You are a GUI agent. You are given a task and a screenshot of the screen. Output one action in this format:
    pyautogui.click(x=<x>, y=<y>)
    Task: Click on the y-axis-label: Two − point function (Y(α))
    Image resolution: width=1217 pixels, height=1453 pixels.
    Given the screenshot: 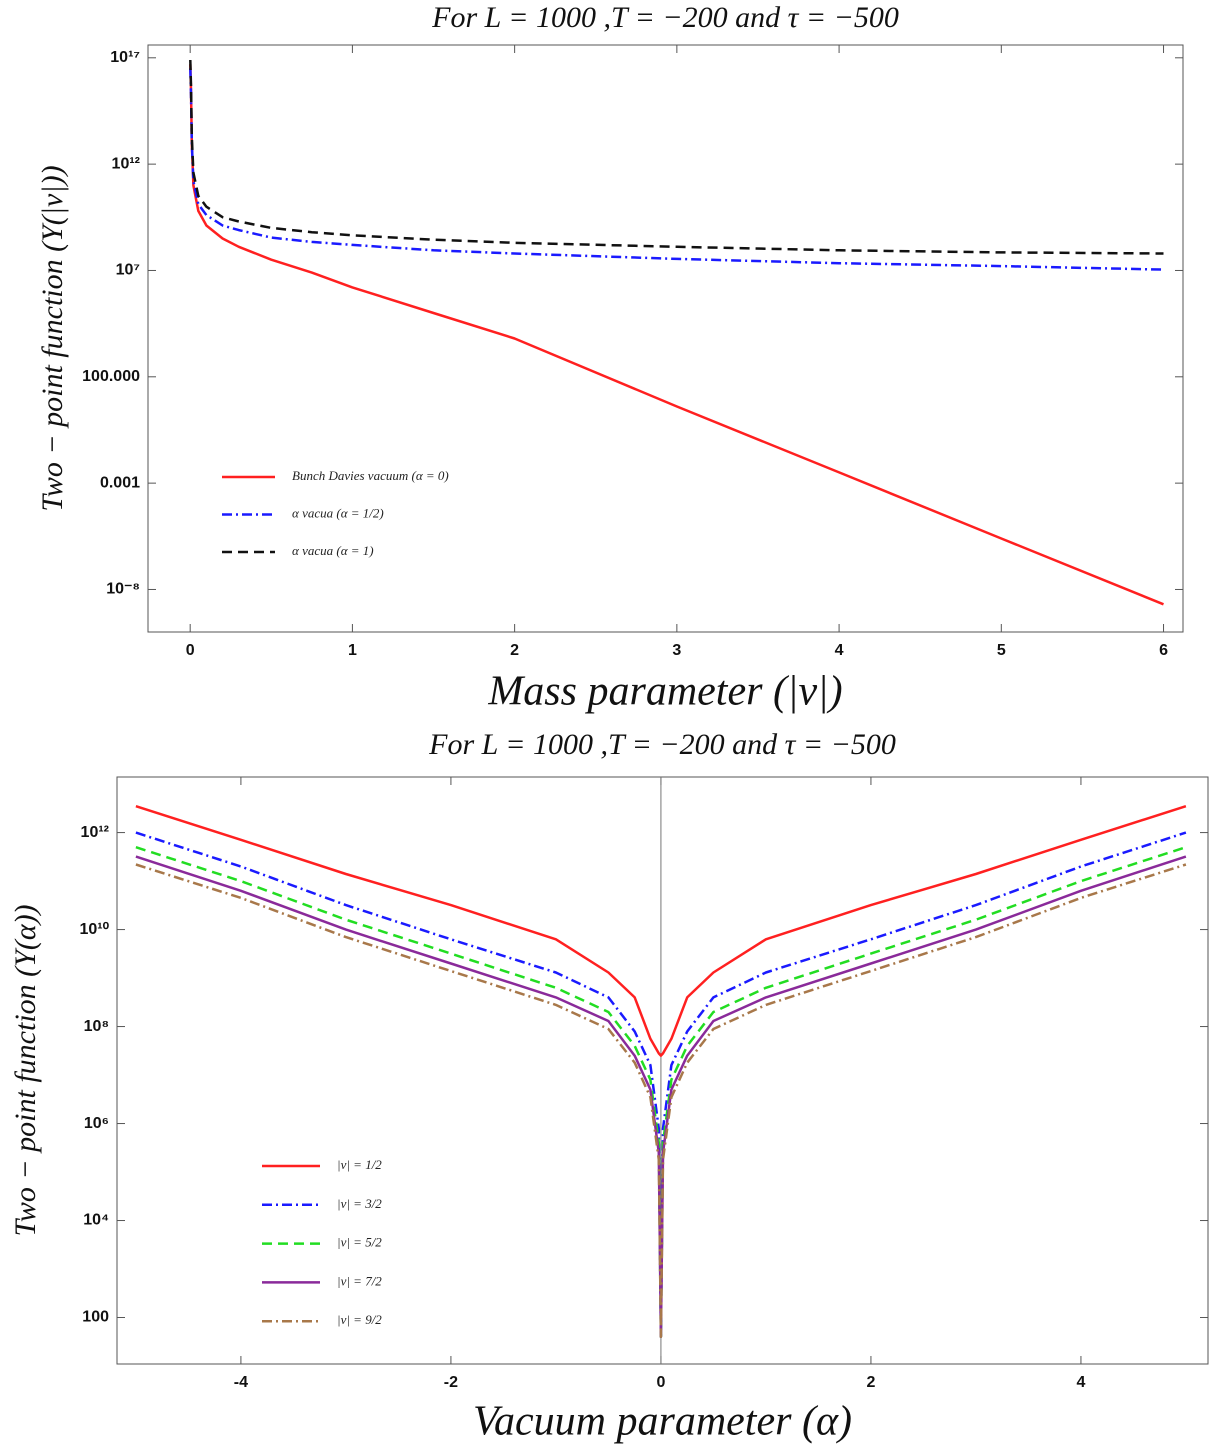 What is the action you would take?
    pyautogui.click(x=25, y=1070)
    